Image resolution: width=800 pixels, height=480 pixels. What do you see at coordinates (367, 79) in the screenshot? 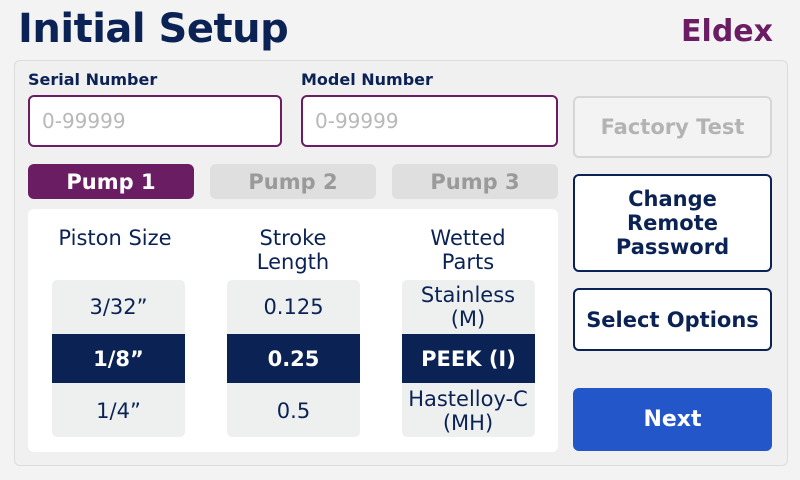
I see `model-number-label: Model Number` at bounding box center [367, 79].